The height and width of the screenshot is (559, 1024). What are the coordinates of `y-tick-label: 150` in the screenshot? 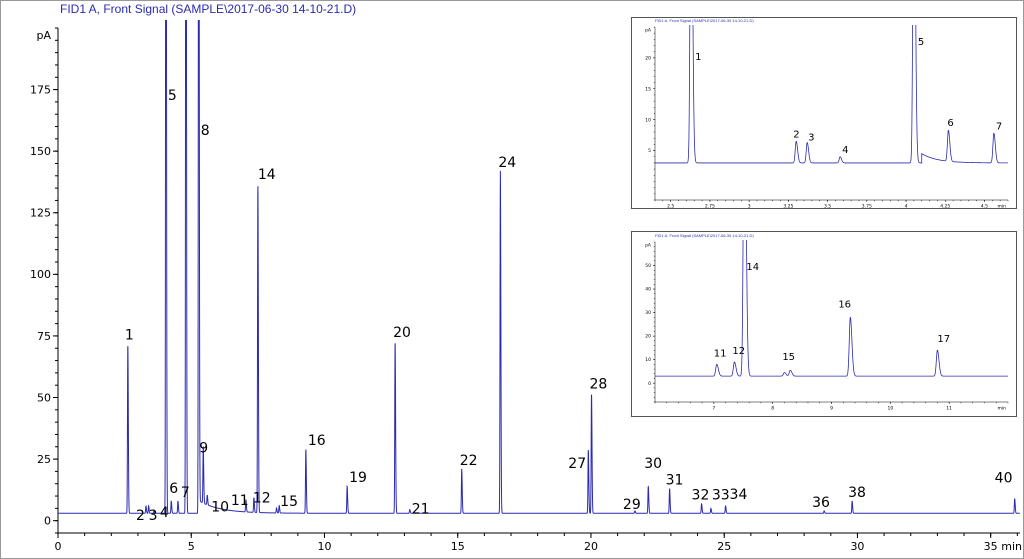 It's located at (40, 151).